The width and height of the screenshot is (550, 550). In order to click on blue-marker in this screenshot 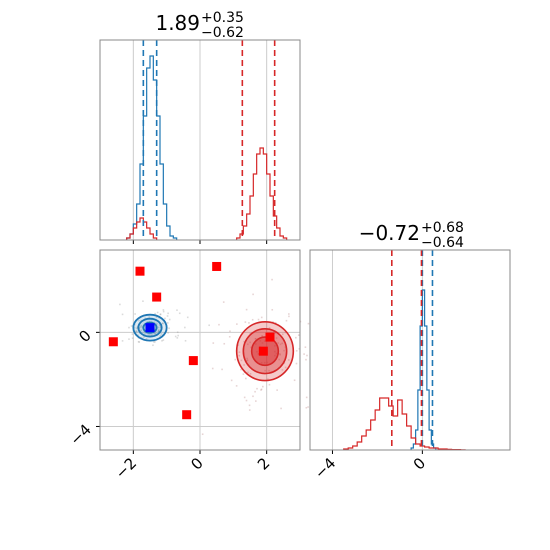, I will do `click(150, 328)`.